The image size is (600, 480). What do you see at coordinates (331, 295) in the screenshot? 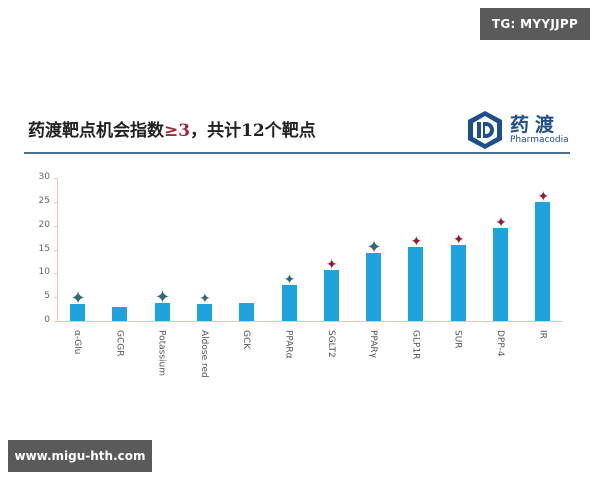
I see `bar-sglt2` at bounding box center [331, 295].